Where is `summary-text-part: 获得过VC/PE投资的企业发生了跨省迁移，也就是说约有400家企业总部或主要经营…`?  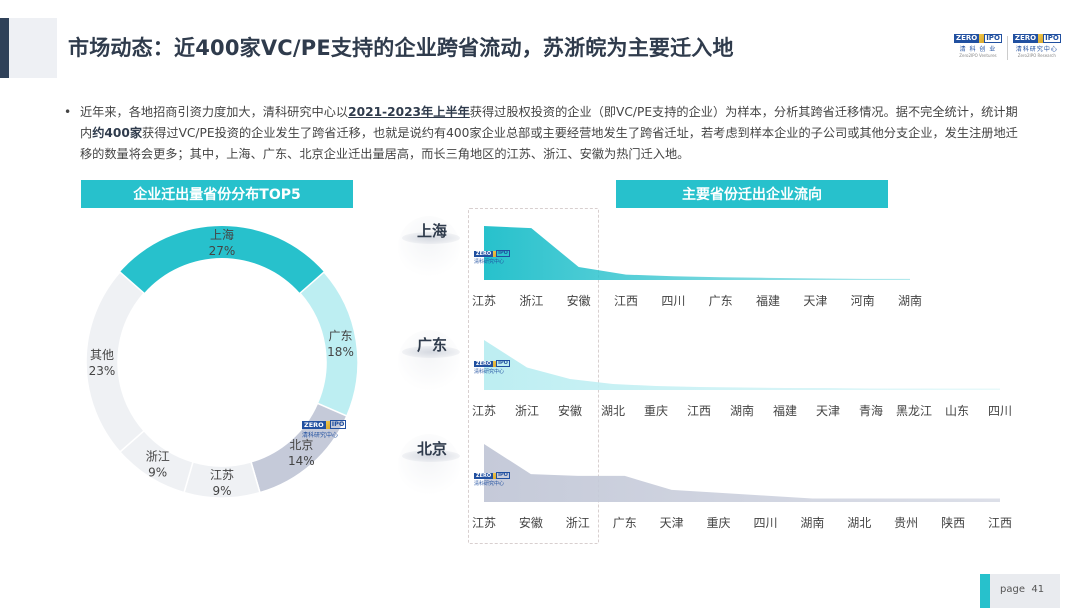
summary-text-part: 获得过VC/PE投资的企业发生了跨省迁移，也就是说约有400家企业总部或主要经营… is located at coordinates (549, 143).